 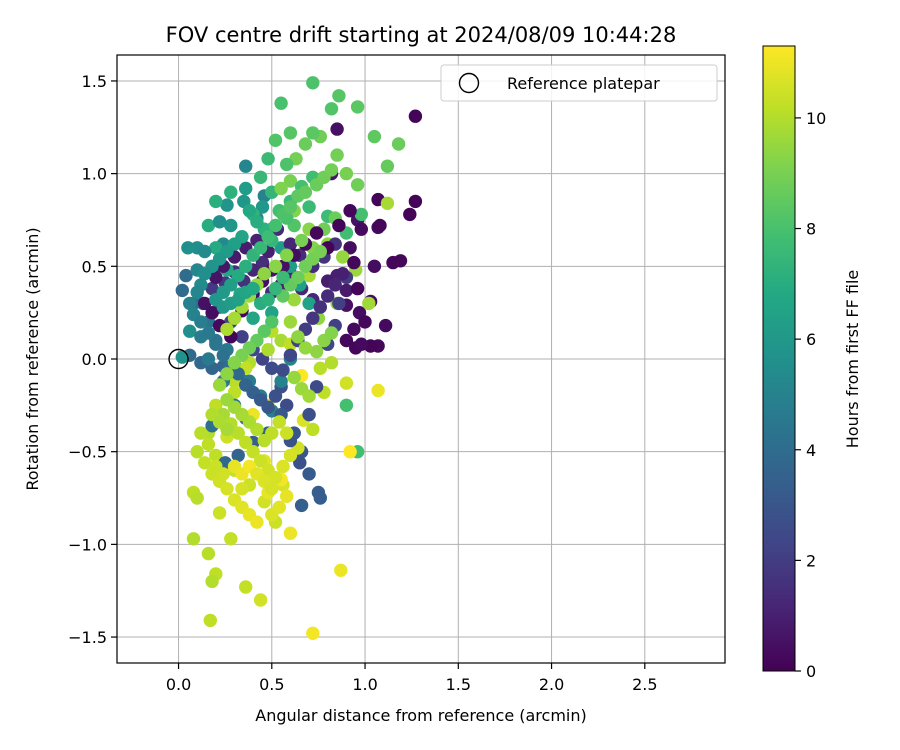 What do you see at coordinates (94, 81) in the screenshot?
I see `y-tick-label: 1.5` at bounding box center [94, 81].